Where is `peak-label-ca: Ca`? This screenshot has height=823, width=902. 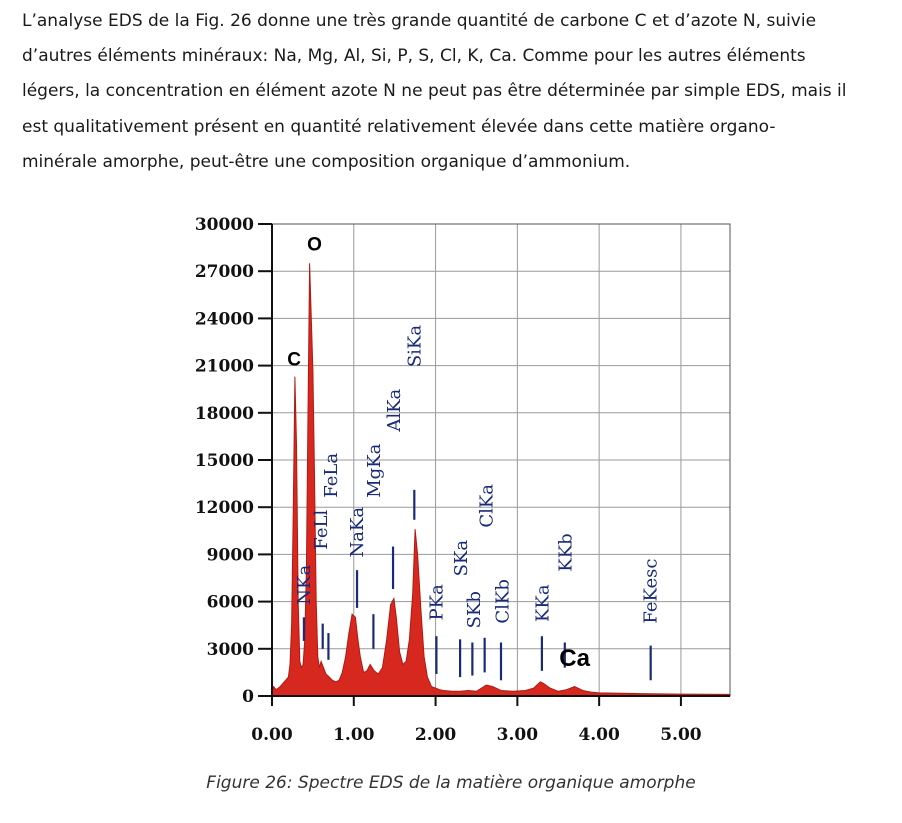 peak-label-ca: Ca is located at coordinates (574, 658).